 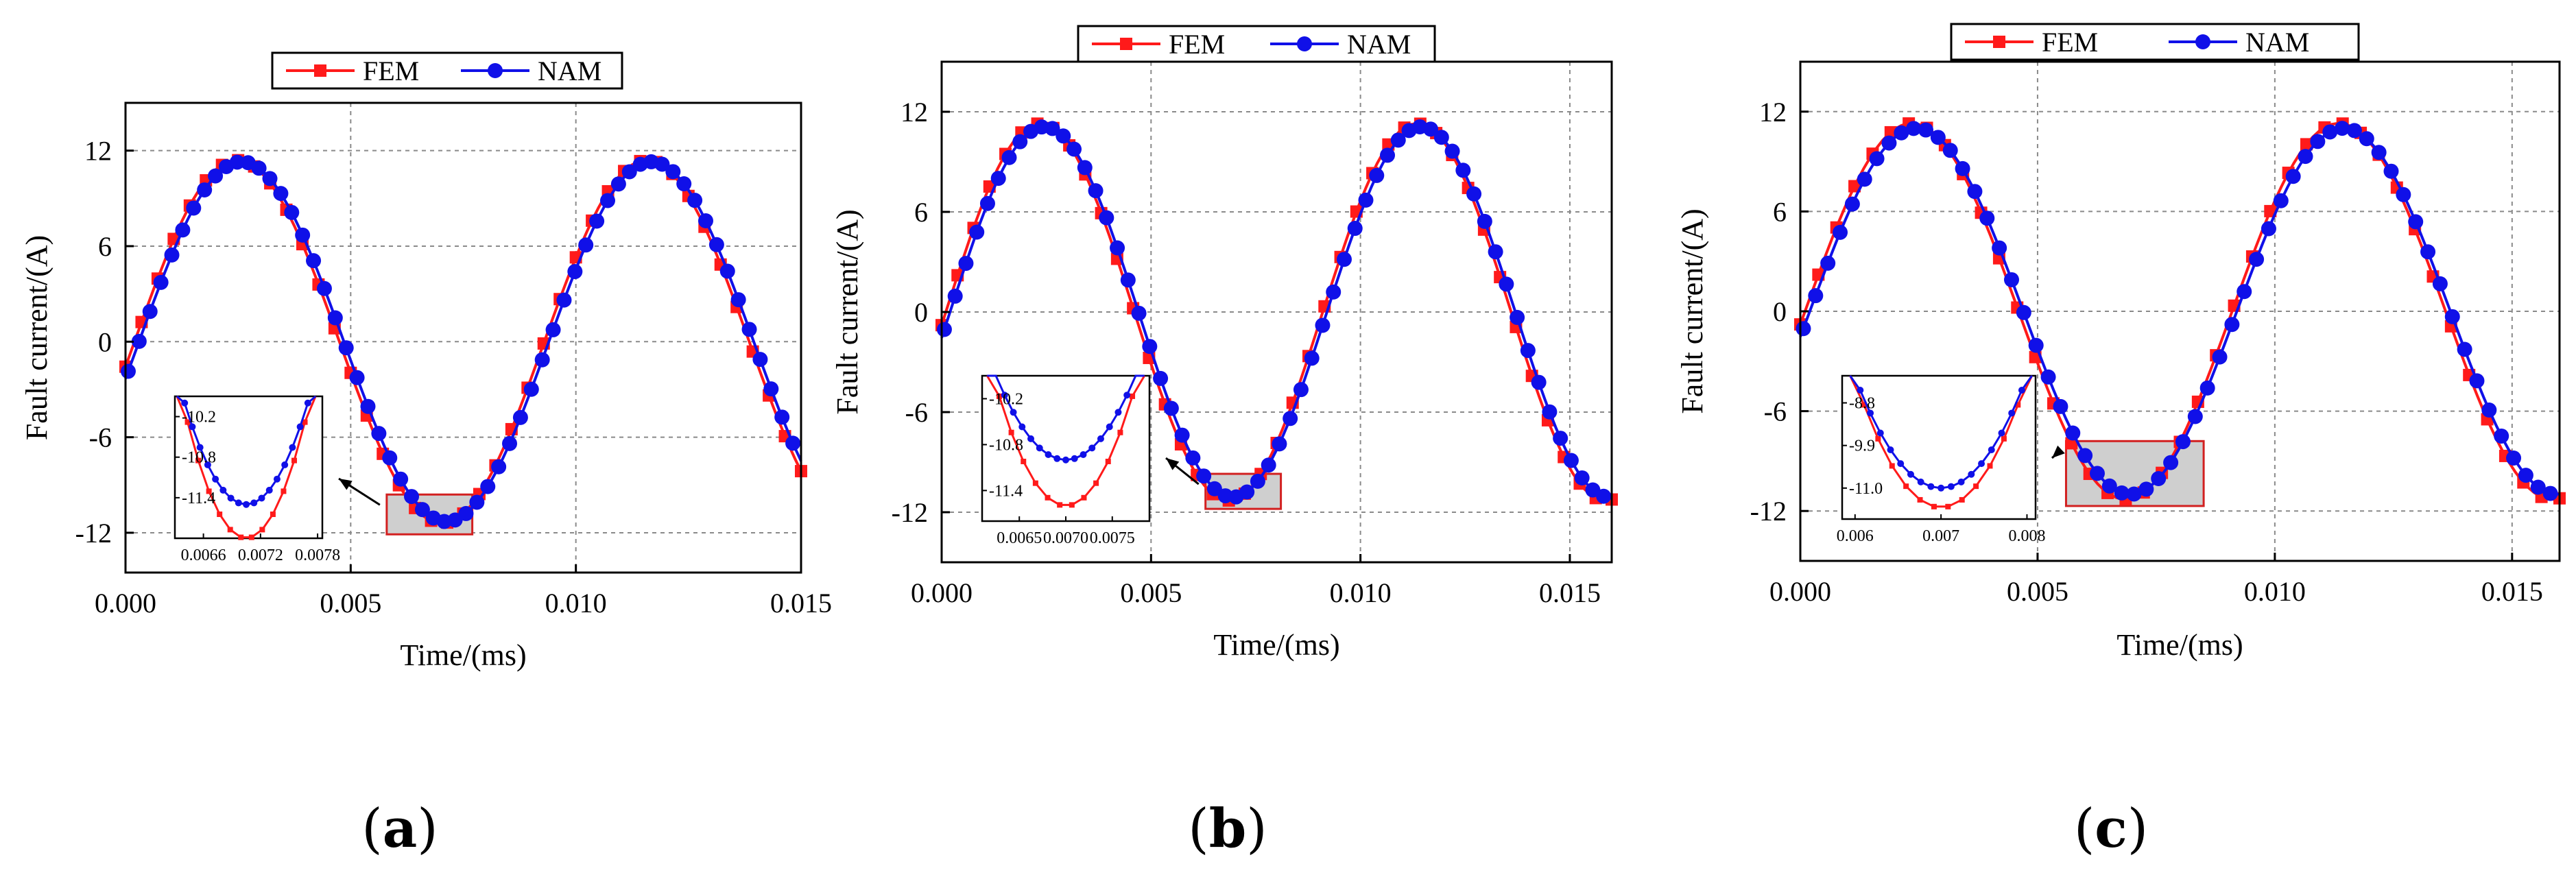 I want to click on inset-x-tick-label: 0.006, so click(x=1855, y=536).